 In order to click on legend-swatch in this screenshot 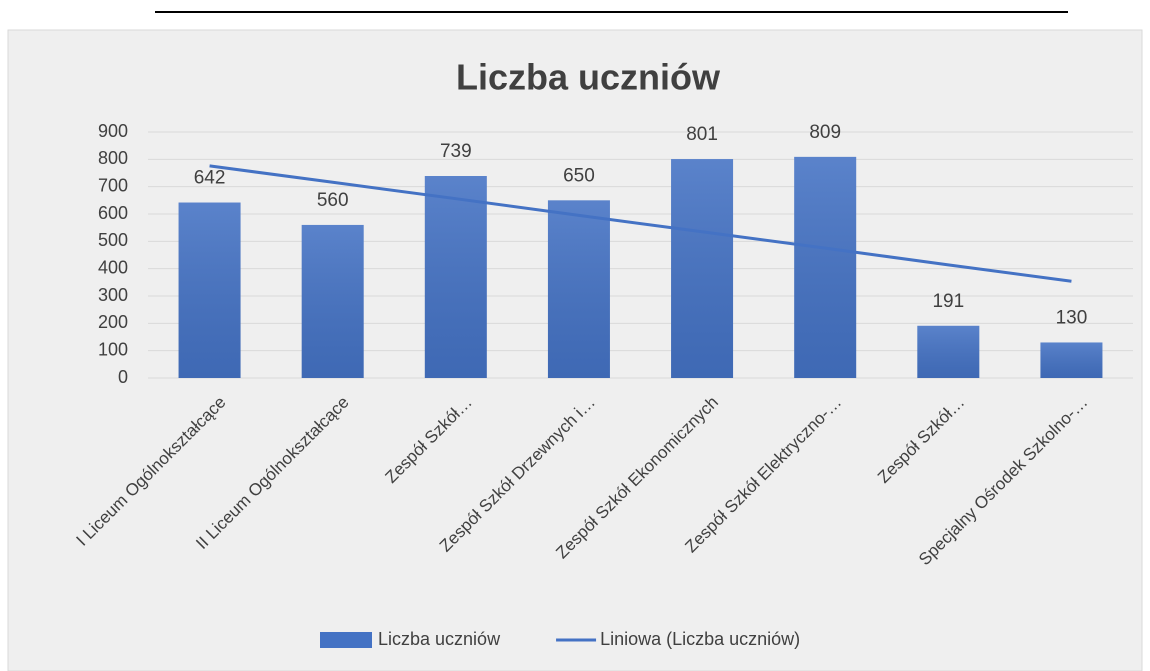, I will do `click(346, 640)`.